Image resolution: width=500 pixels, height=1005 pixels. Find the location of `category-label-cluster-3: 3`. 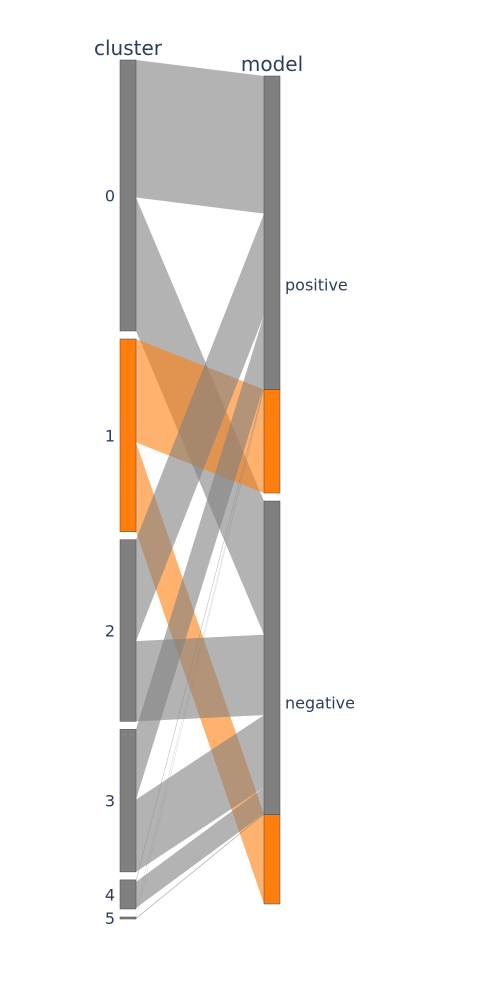

category-label-cluster-3: 3 is located at coordinates (110, 801).